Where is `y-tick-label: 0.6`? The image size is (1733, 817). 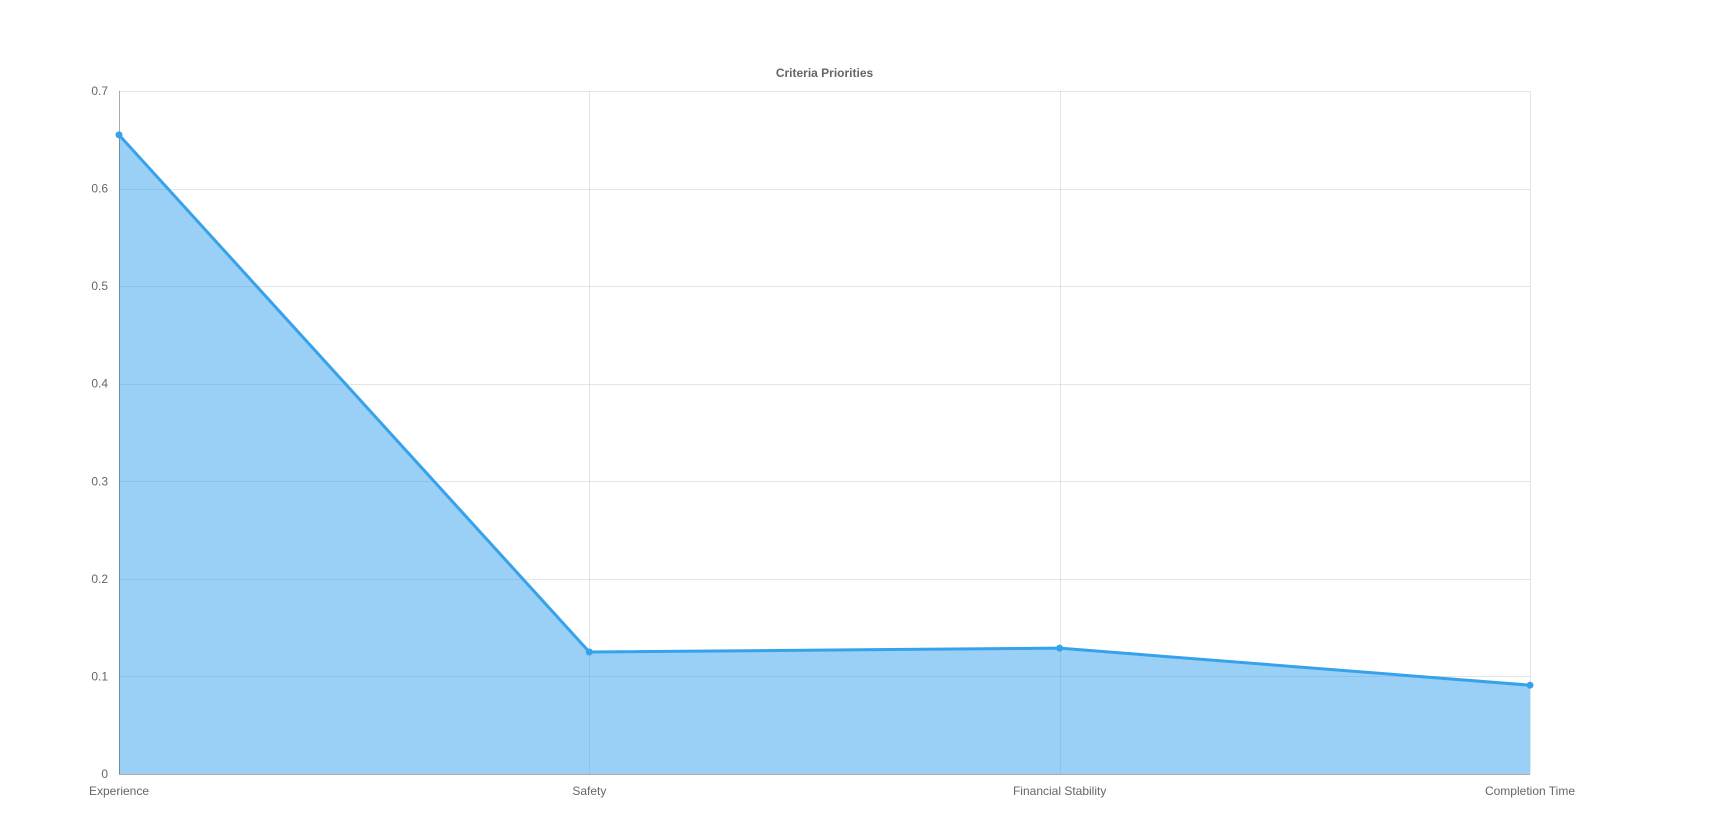
y-tick-label: 0.6 is located at coordinates (99, 189).